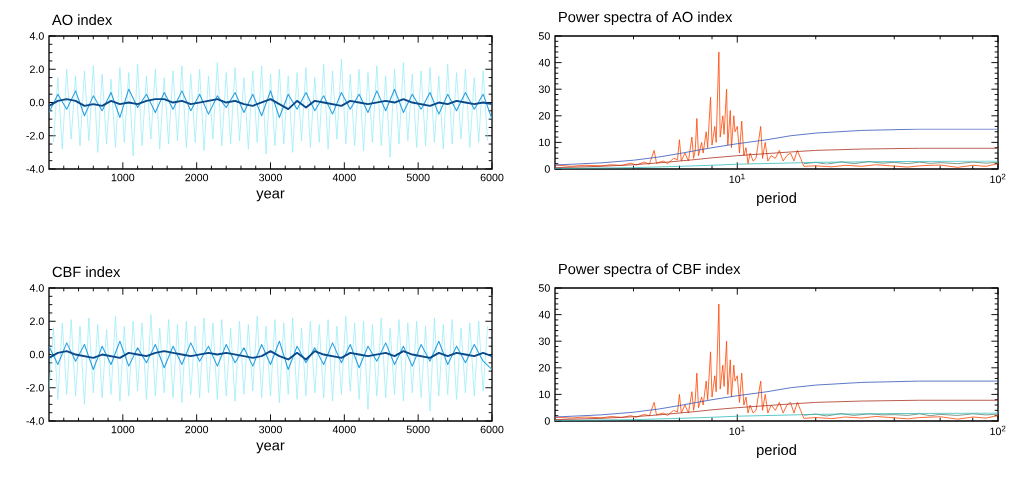  What do you see at coordinates (86, 272) in the screenshot?
I see `chart-title: CBF index` at bounding box center [86, 272].